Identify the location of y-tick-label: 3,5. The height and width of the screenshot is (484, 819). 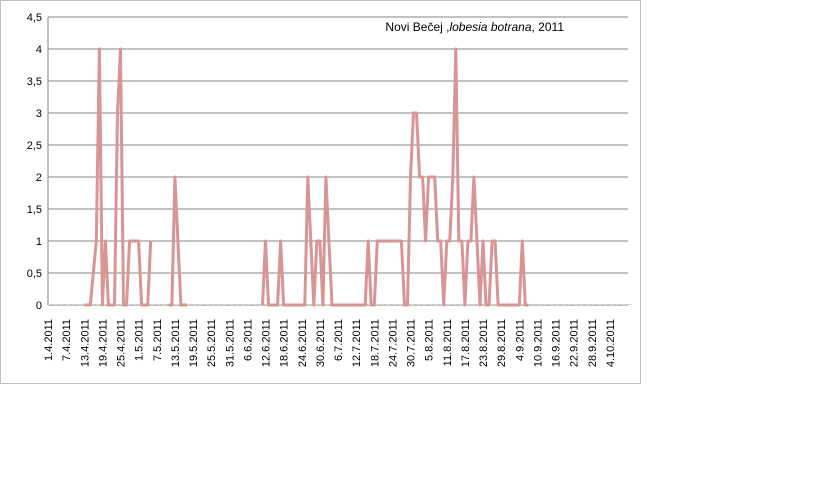
(34, 82).